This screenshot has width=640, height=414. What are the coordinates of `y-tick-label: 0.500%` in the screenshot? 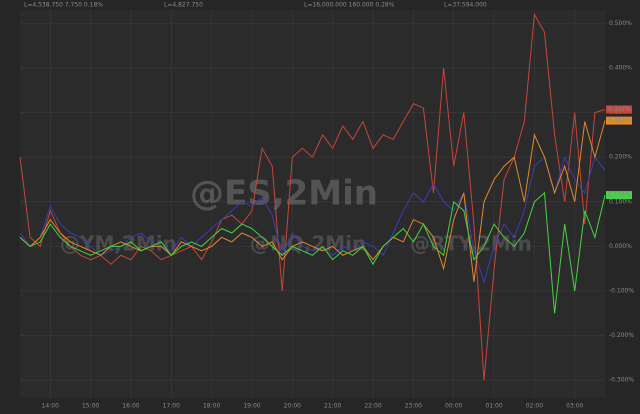 It's located at (620, 23).